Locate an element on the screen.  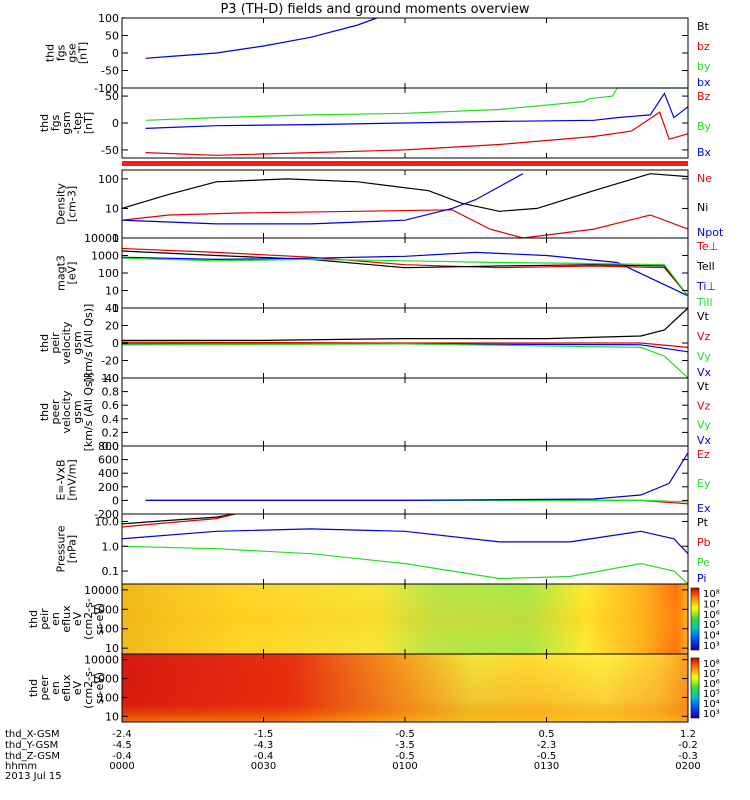
y-axis-label: [nT] is located at coordinates (88, 123).